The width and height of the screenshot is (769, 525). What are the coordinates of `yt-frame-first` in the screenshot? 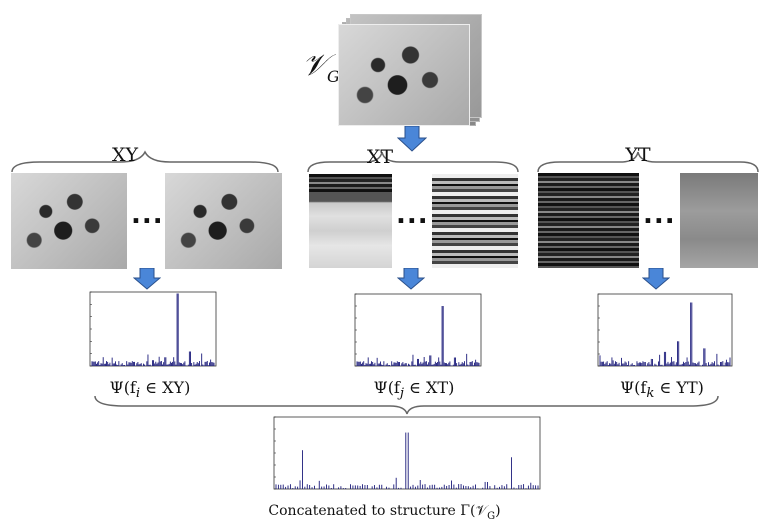 It's located at (588, 220).